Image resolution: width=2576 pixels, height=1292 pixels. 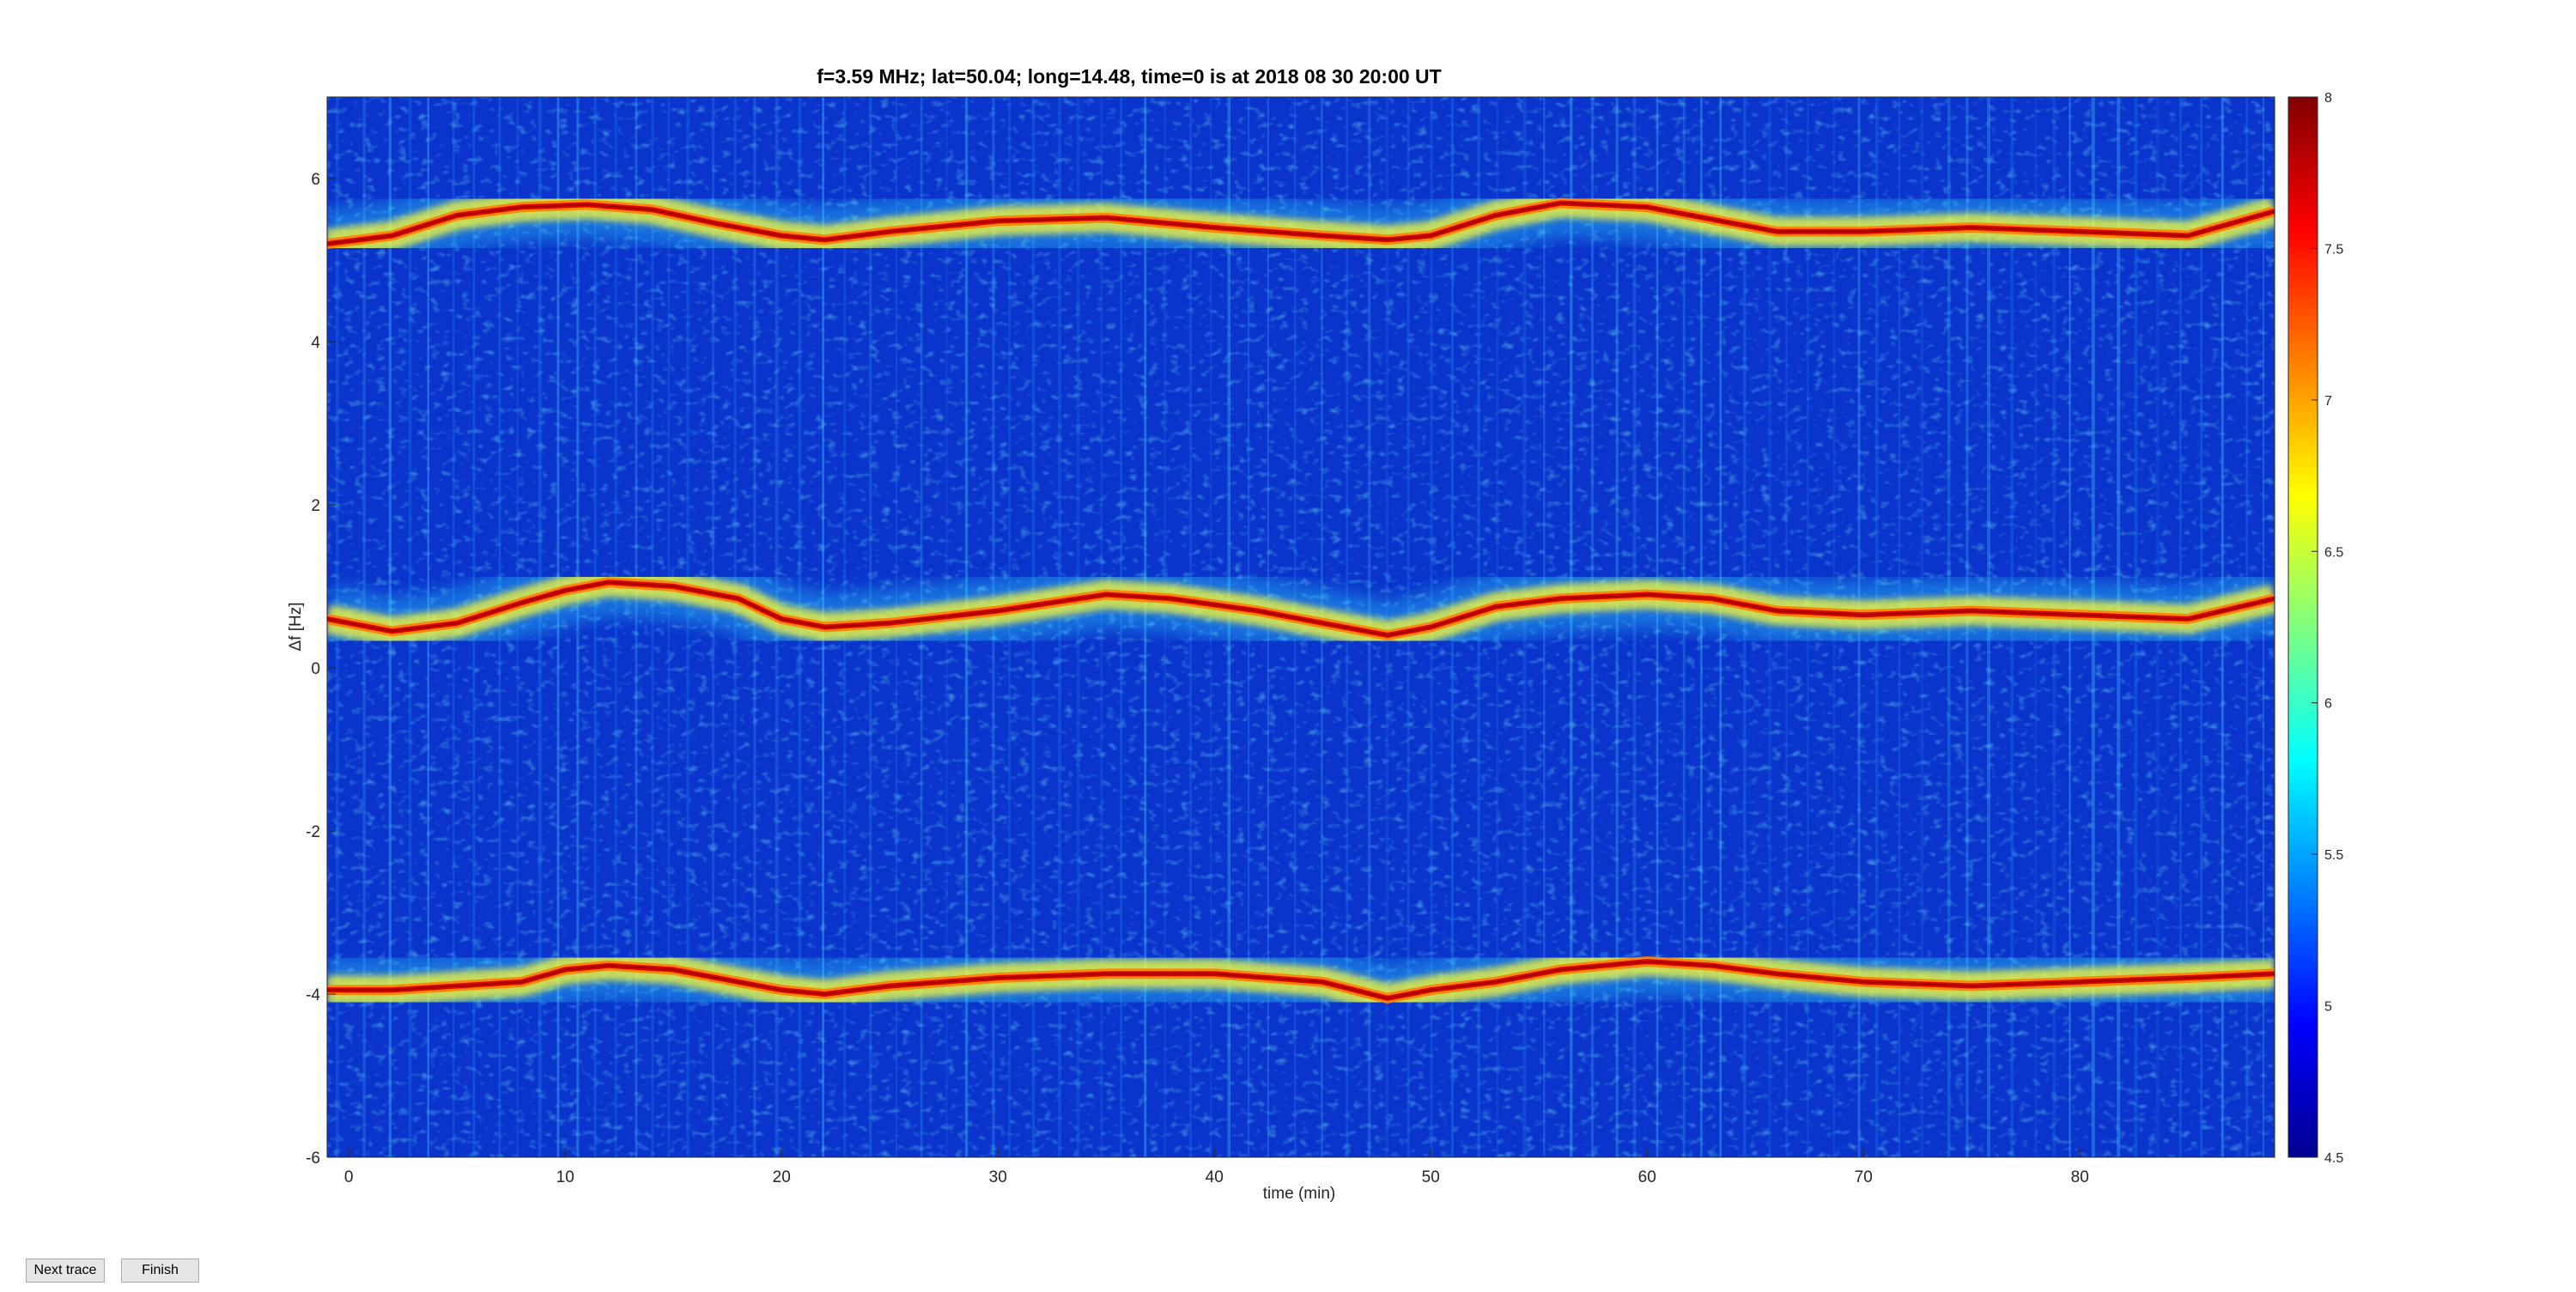 What do you see at coordinates (313, 832) in the screenshot?
I see `y-tick-label: -2` at bounding box center [313, 832].